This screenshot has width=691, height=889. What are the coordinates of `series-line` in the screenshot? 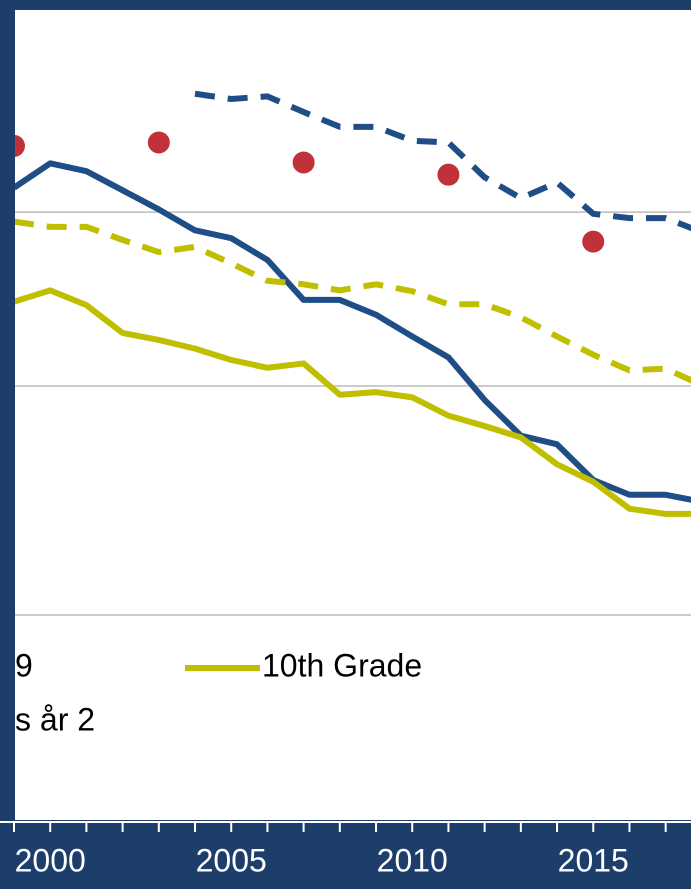 It's located at (442, 161).